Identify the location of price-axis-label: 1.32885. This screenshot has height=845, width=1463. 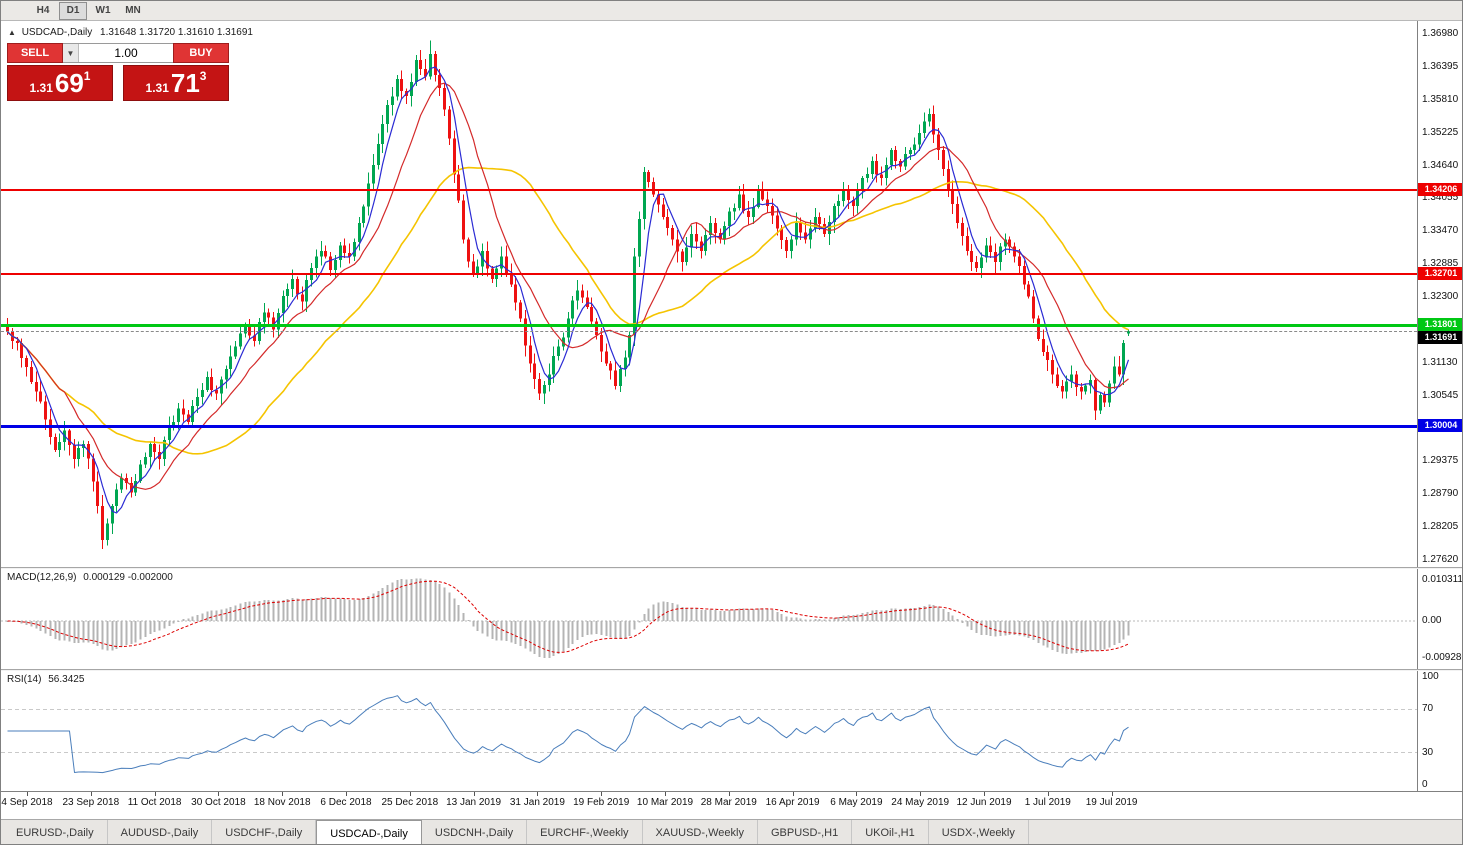
(1440, 264).